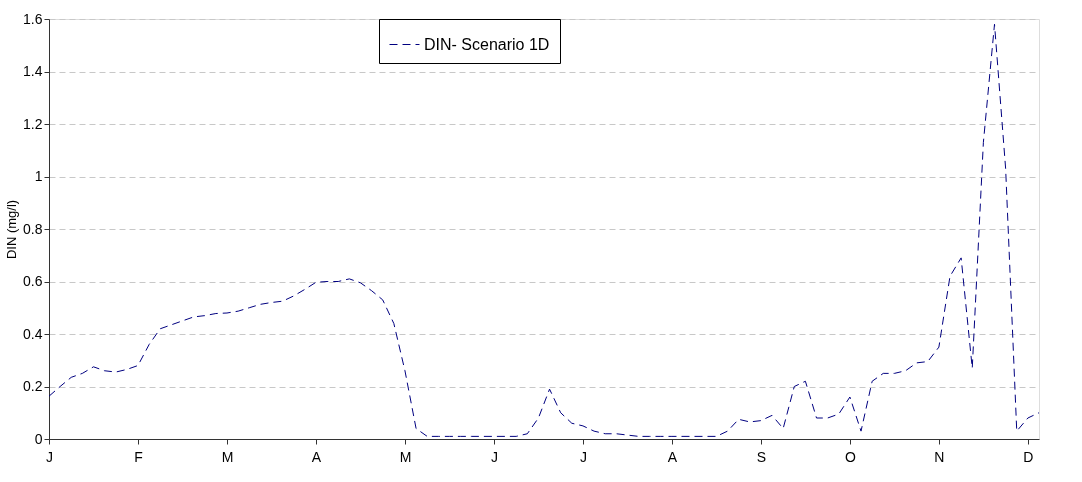 The height and width of the screenshot is (482, 1082). Describe the element at coordinates (12, 229) in the screenshot. I see `y-axis-title: DIN (mg/l)` at that location.